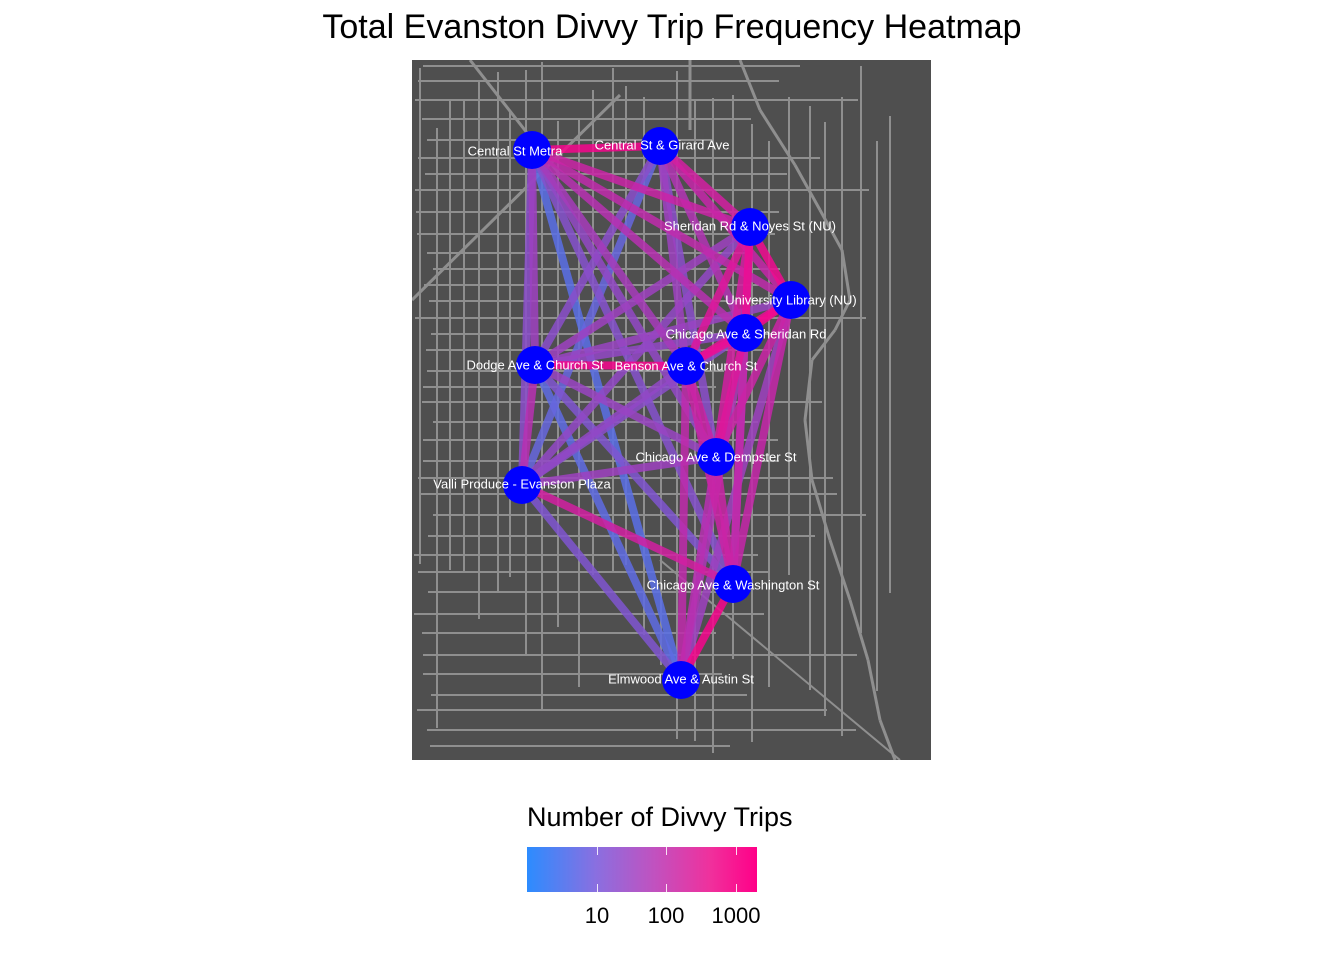 This screenshot has height=960, width=1344. Describe the element at coordinates (627, 534) in the screenshot. I see `route-valli-chicago_washington` at that location.